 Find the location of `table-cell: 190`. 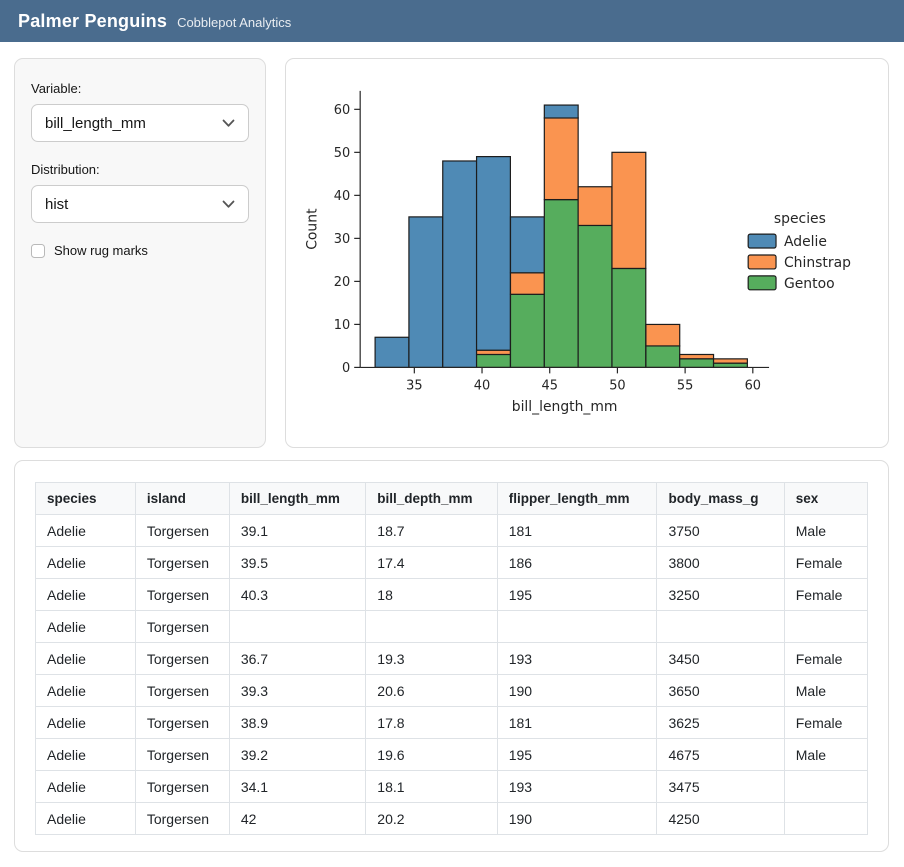

table-cell: 190 is located at coordinates (577, 690).